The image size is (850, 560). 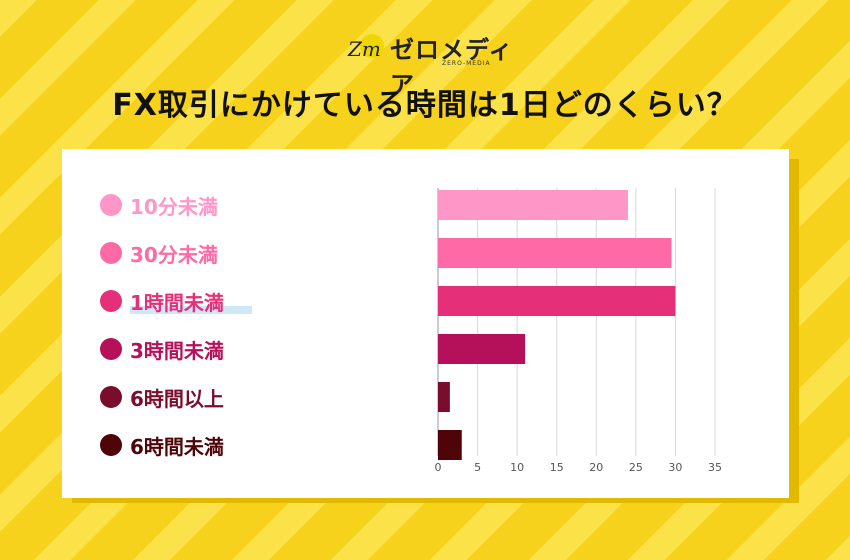 I want to click on legend-item: 1時間未満, so click(x=162, y=301).